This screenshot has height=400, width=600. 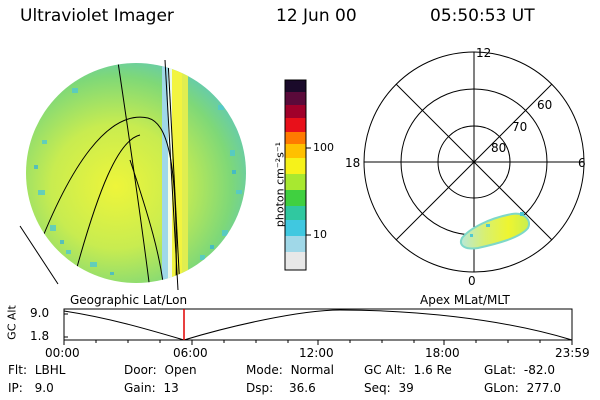 I want to click on info-seq-value: 39, so click(x=406, y=388).